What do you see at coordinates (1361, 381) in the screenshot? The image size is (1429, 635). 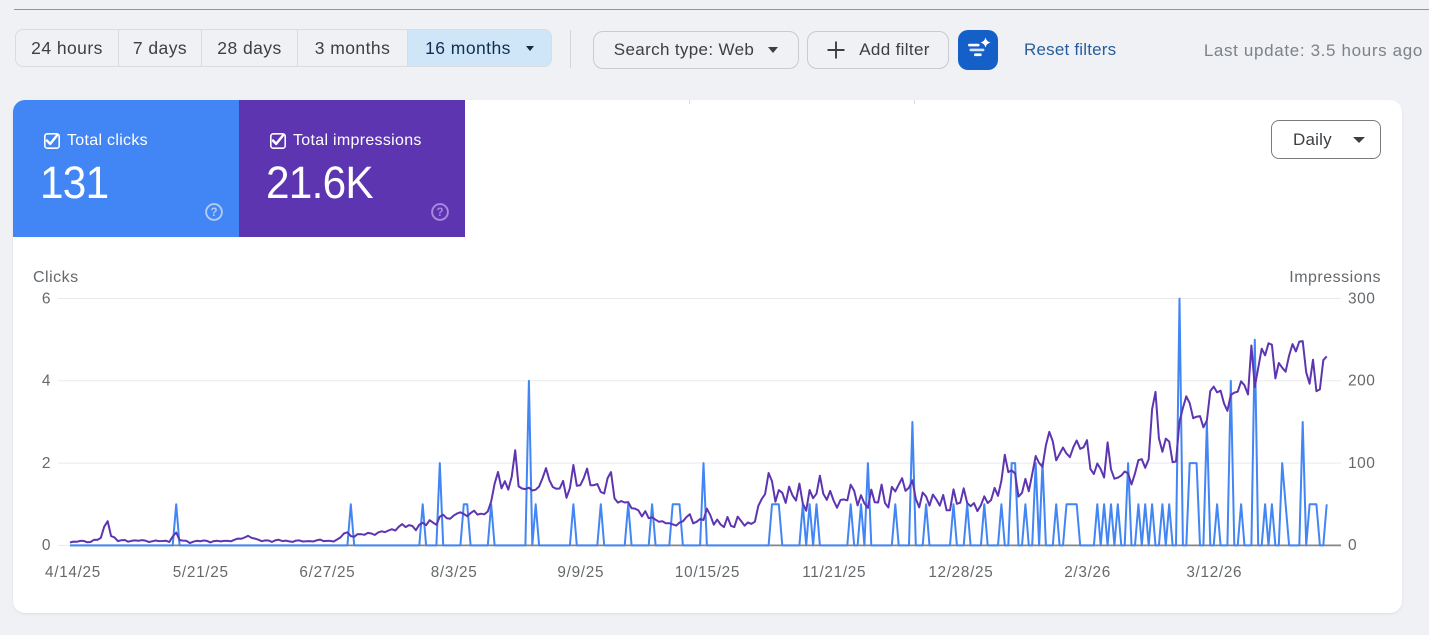 I see `svg-text: 200` at bounding box center [1361, 381].